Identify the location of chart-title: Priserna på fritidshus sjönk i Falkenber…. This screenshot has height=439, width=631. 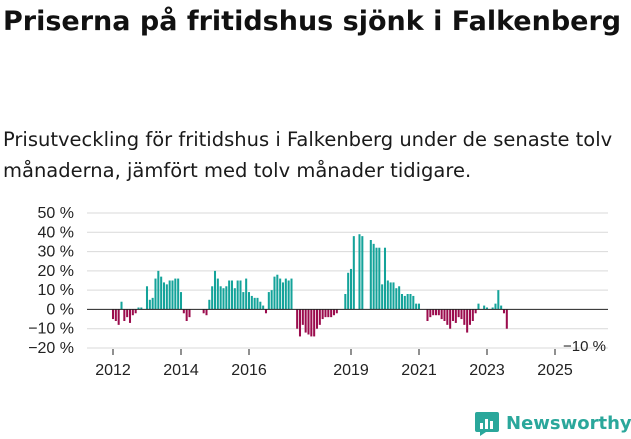
(312, 21).